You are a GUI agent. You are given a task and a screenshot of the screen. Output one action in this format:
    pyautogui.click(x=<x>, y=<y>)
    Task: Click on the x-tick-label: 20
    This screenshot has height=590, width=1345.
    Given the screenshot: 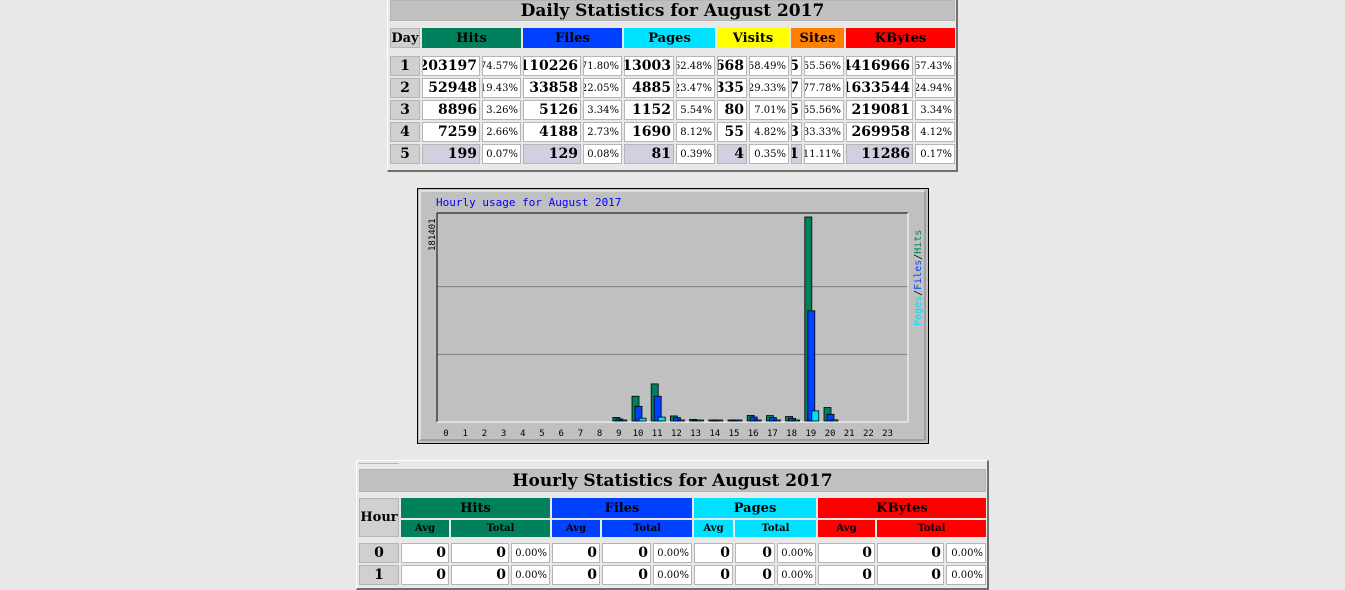 What is the action you would take?
    pyautogui.click(x=830, y=434)
    